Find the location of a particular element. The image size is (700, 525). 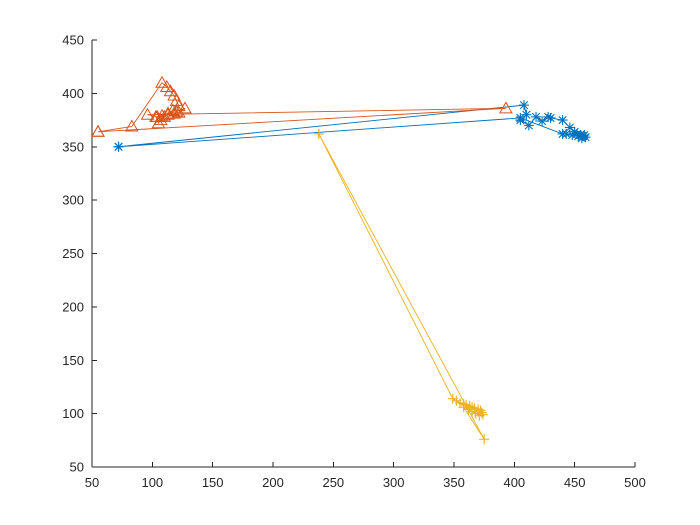

x-tick-label: 250 is located at coordinates (333, 482).